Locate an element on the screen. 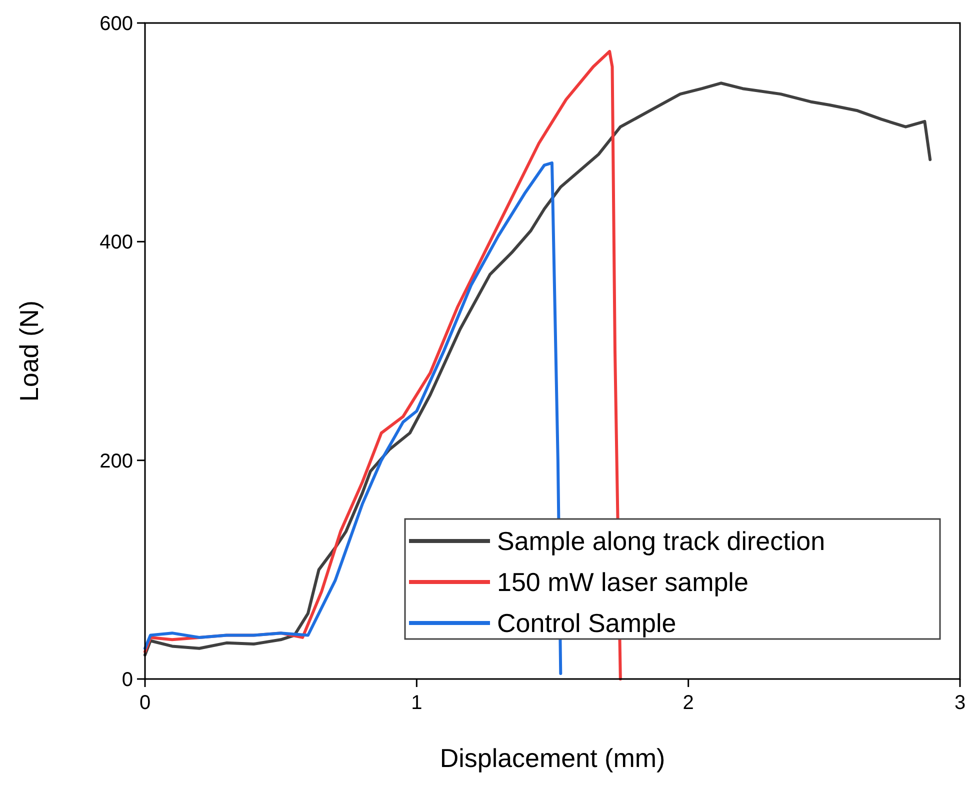 Image resolution: width=969 pixels, height=785 pixels. x-axis-title: Displacement (mm) is located at coordinates (553, 758).